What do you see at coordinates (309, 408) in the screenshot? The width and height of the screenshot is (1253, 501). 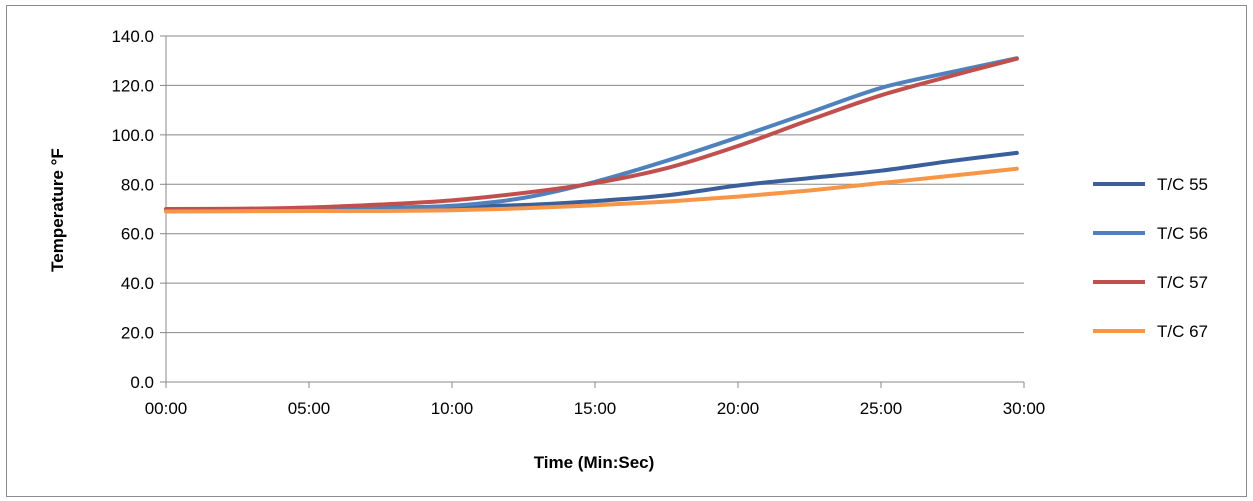 I see `x-tick-label: 05:00` at bounding box center [309, 408].